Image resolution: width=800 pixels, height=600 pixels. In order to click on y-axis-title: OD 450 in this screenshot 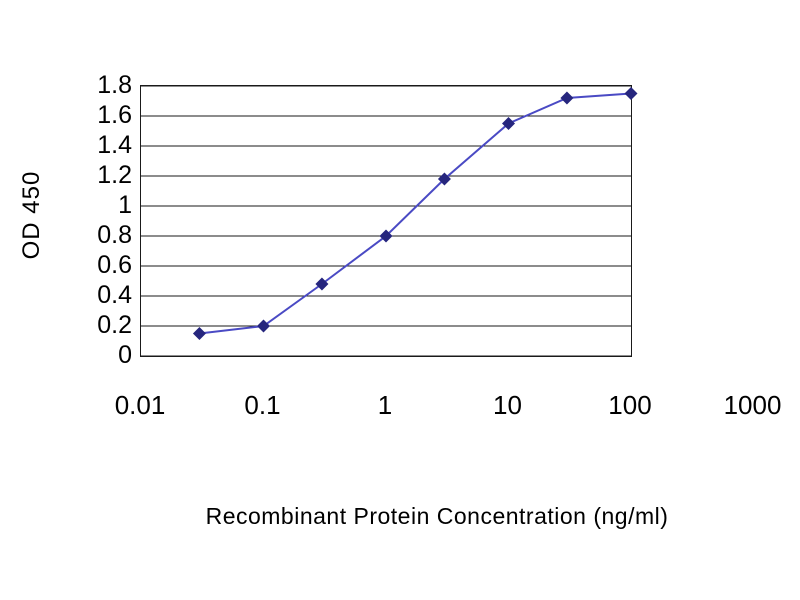, I will do `click(31, 215)`.